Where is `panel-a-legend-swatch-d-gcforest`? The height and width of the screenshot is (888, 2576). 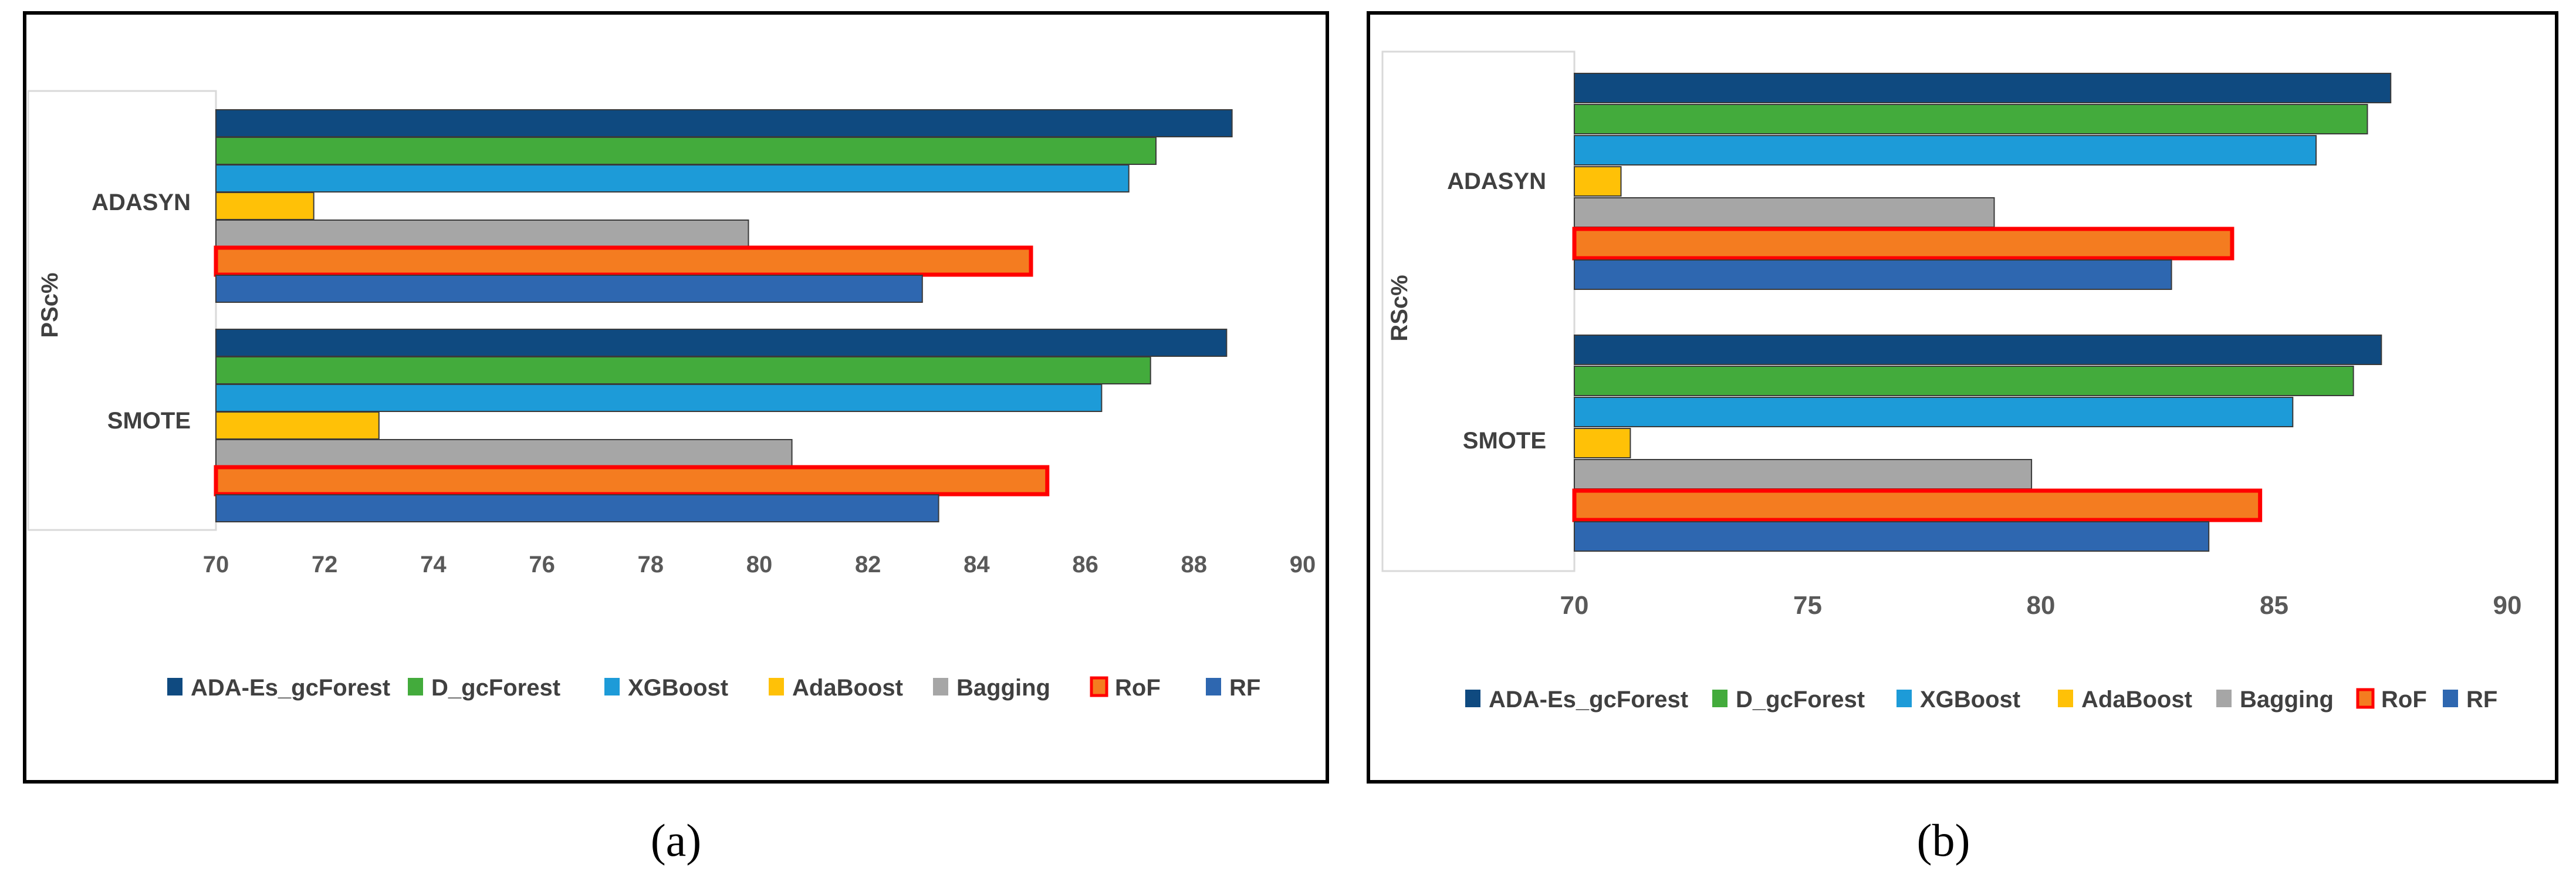
panel-a-legend-swatch-d-gcforest is located at coordinates (415, 686).